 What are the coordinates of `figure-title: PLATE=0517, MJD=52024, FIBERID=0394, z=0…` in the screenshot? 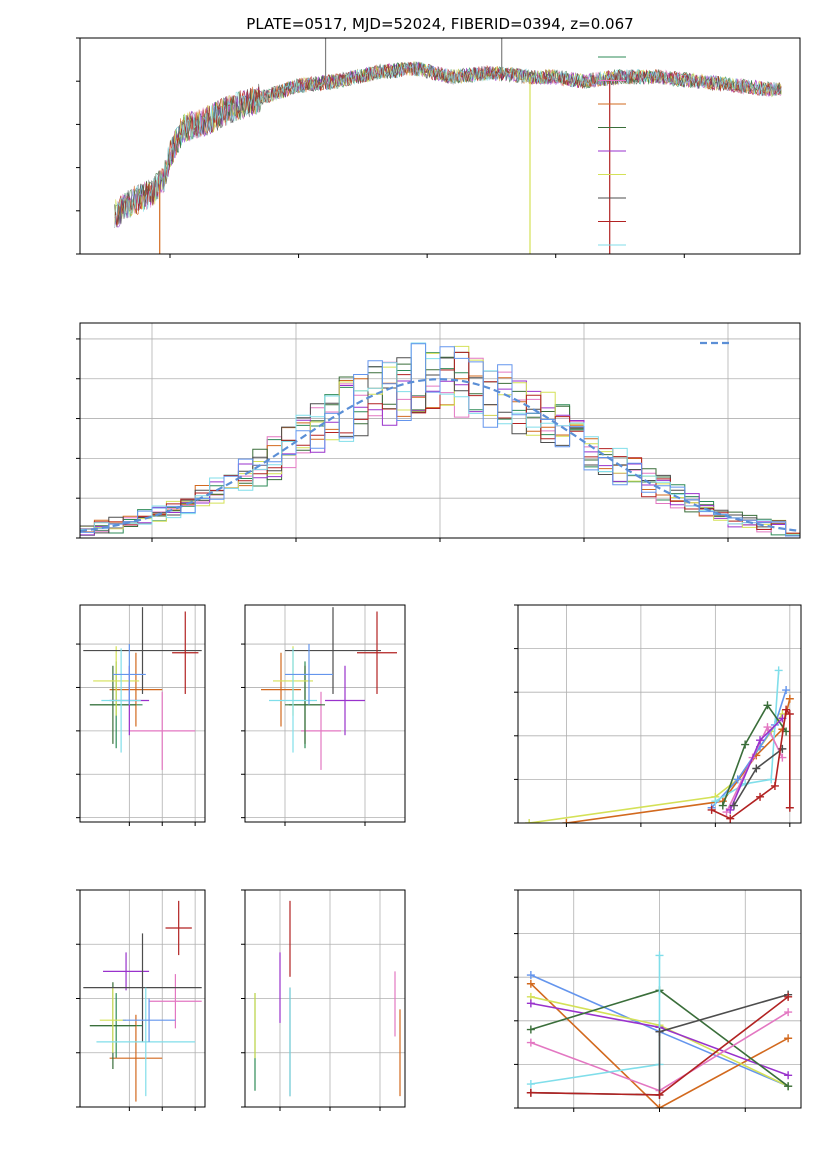 It's located at (439, 24).